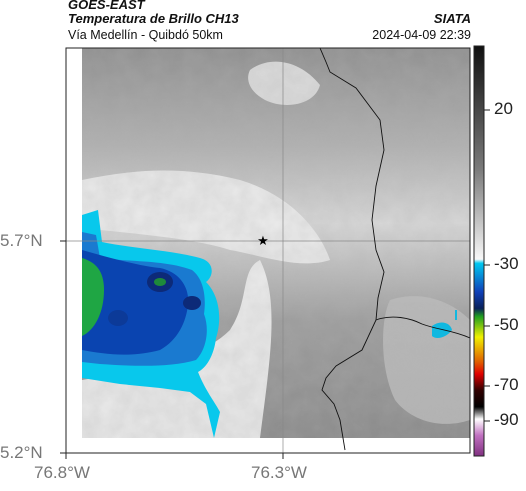 The image size is (526, 491). I want to click on star-icon: ★, so click(263, 241).